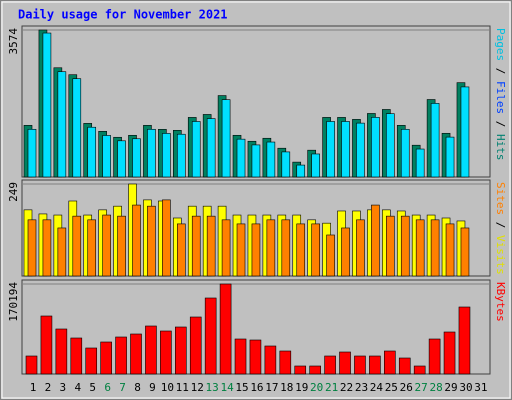 This screenshot has width=512, height=400. What do you see at coordinates (13, 192) in the screenshot?
I see `y-tick-label: 249` at bounding box center [13, 192].